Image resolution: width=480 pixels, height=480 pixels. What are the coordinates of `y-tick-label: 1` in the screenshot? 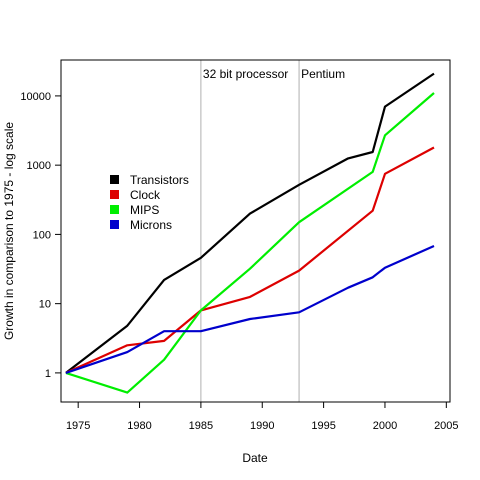 It's located at (48, 374).